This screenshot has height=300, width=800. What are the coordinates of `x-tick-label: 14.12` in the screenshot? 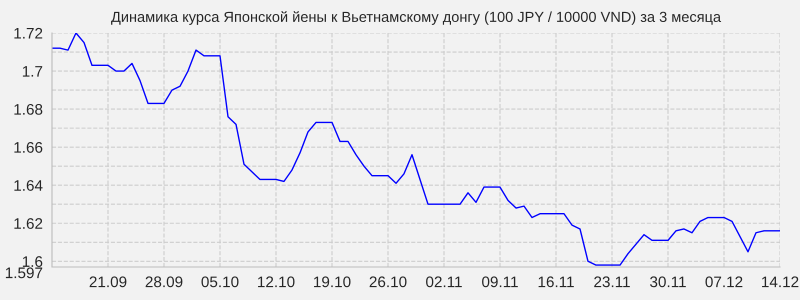 It's located at (780, 282).